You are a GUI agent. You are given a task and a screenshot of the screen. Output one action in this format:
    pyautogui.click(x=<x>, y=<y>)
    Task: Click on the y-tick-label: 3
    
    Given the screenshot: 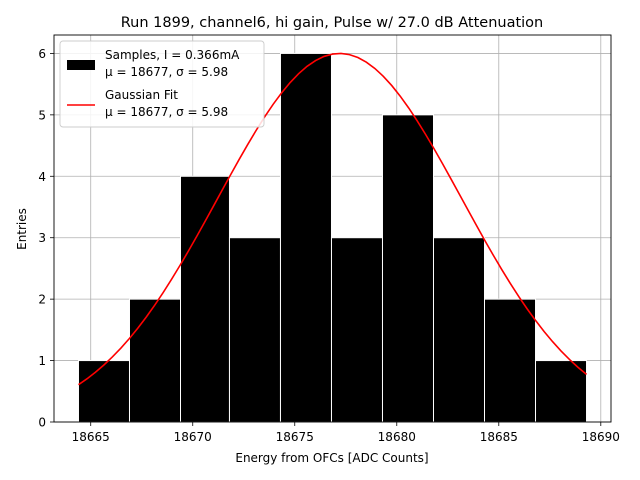 What is the action you would take?
    pyautogui.click(x=42, y=238)
    